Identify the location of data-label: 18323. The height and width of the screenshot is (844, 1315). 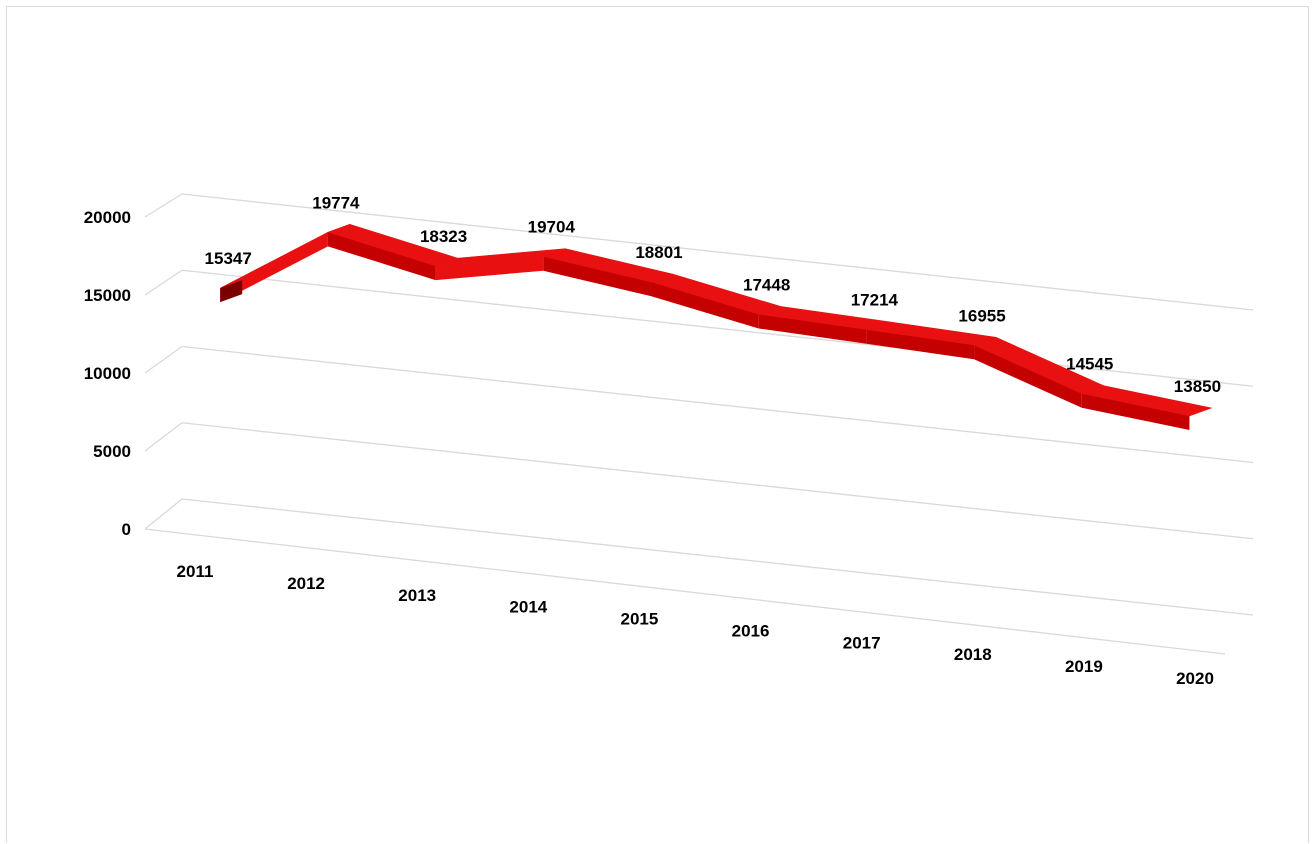
(443, 236).